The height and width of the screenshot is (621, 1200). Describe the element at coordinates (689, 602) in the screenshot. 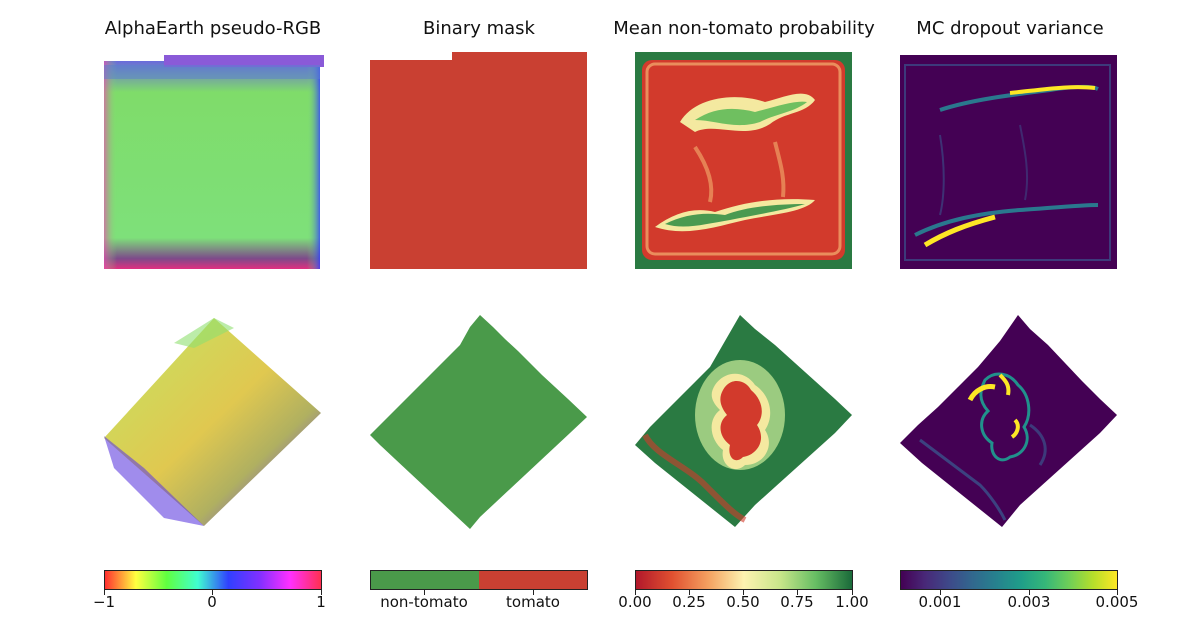

I see `probability-tick-label: 0.25` at that location.